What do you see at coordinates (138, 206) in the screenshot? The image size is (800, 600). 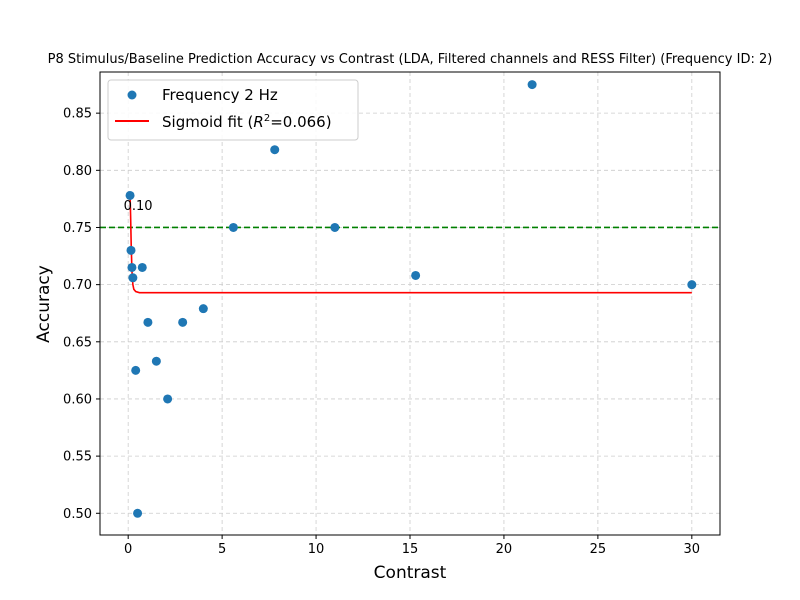 I see `annotation-label: 0.10` at bounding box center [138, 206].